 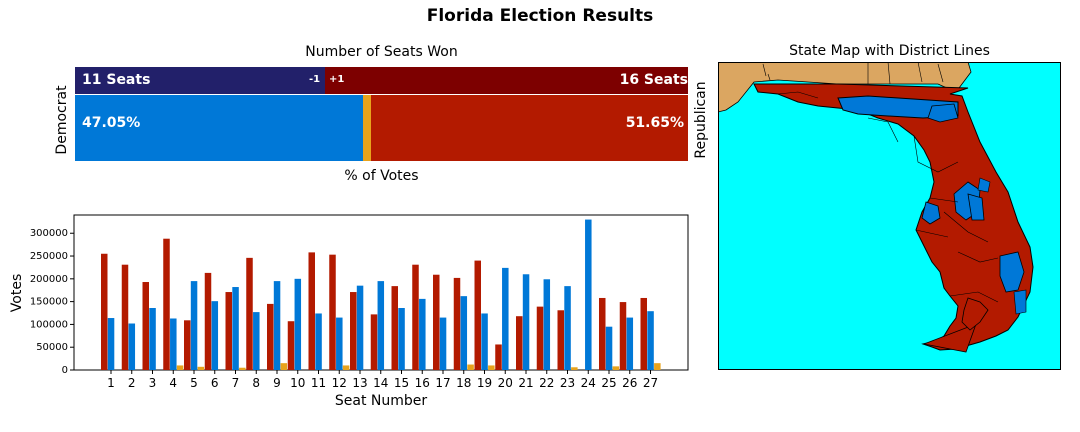 I want to click on democrat-axis-label-wrap: Democrat, so click(x=62, y=119).